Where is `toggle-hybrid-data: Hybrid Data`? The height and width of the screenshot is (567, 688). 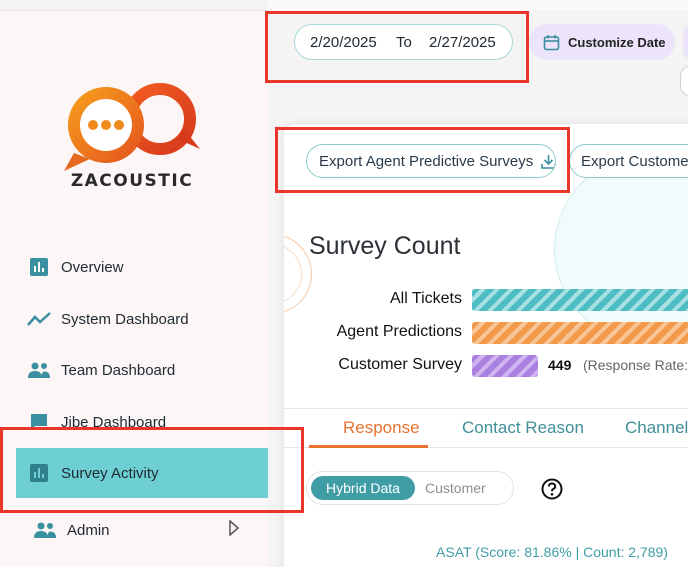
toggle-hybrid-data: Hybrid Data is located at coordinates (363, 488).